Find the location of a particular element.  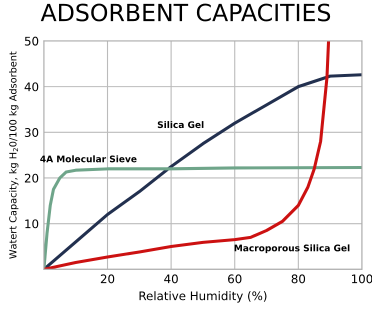

chart-title: ADSORBENT CAPACITIES is located at coordinates (185, 13).